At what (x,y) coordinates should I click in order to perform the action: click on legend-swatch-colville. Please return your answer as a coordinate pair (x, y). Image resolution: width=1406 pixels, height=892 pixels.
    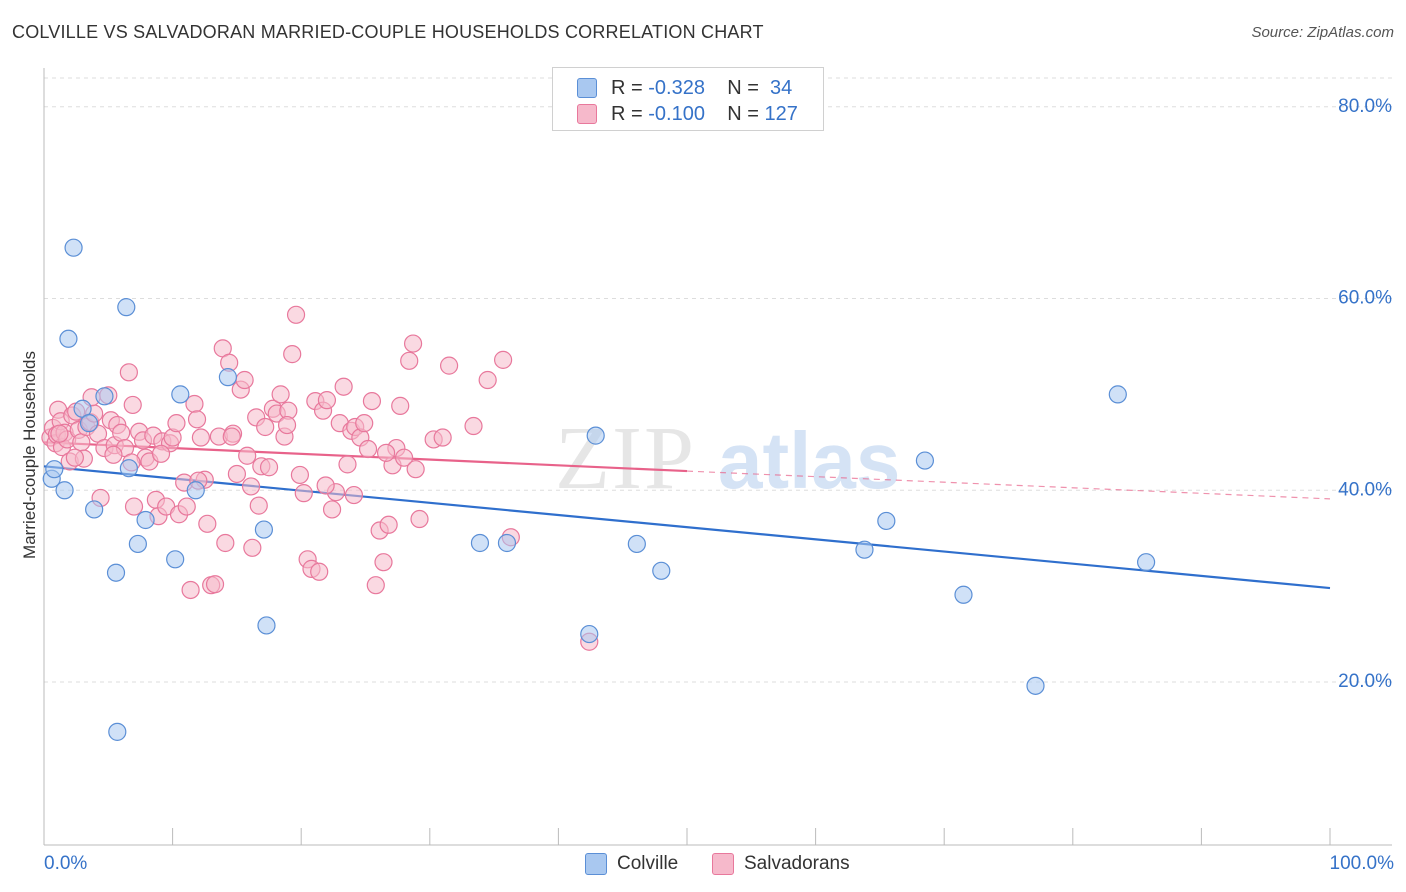
    Looking at the image, I should click on (587, 88).